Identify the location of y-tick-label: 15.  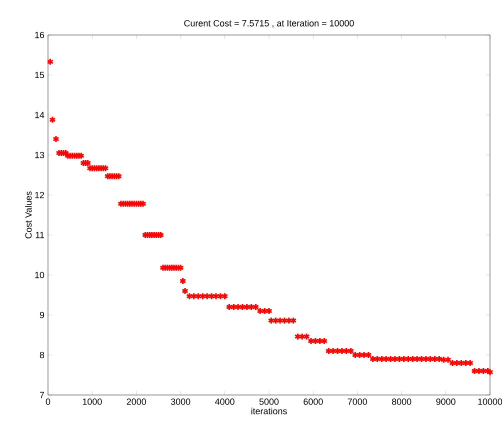
(39, 75).